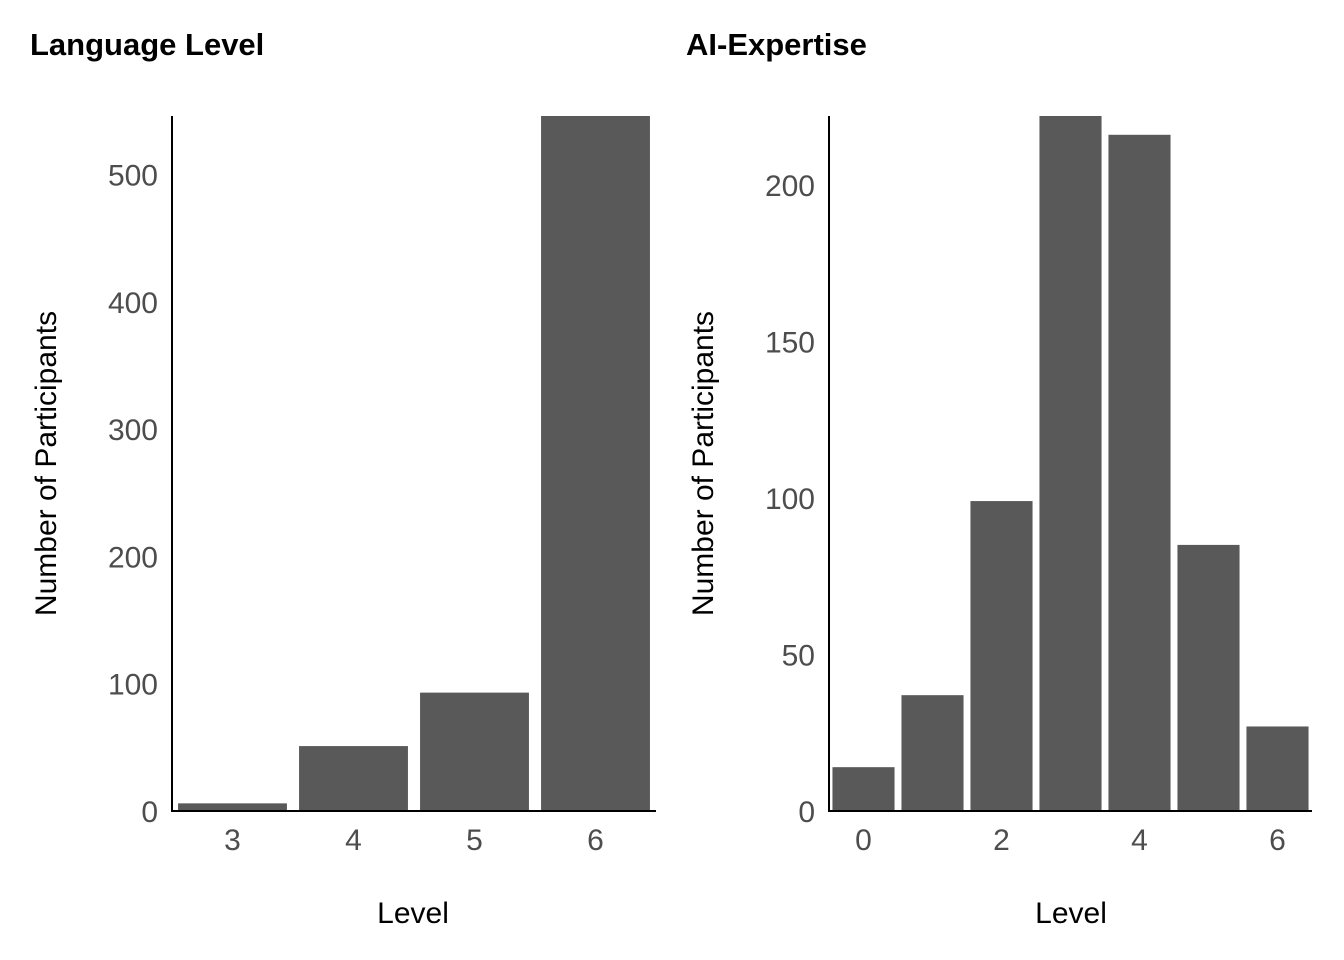 The image size is (1344, 960). What do you see at coordinates (595, 840) in the screenshot?
I see `lang-x-tick-label-6: 6` at bounding box center [595, 840].